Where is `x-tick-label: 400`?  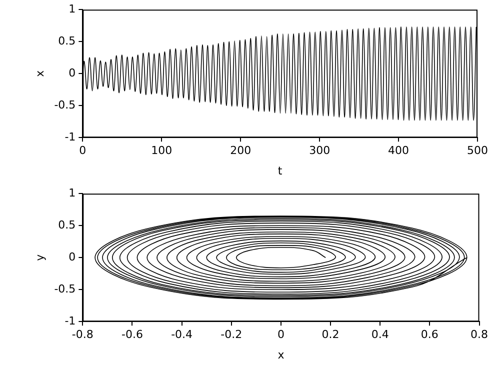
x-tick-label: 400 is located at coordinates (399, 151).